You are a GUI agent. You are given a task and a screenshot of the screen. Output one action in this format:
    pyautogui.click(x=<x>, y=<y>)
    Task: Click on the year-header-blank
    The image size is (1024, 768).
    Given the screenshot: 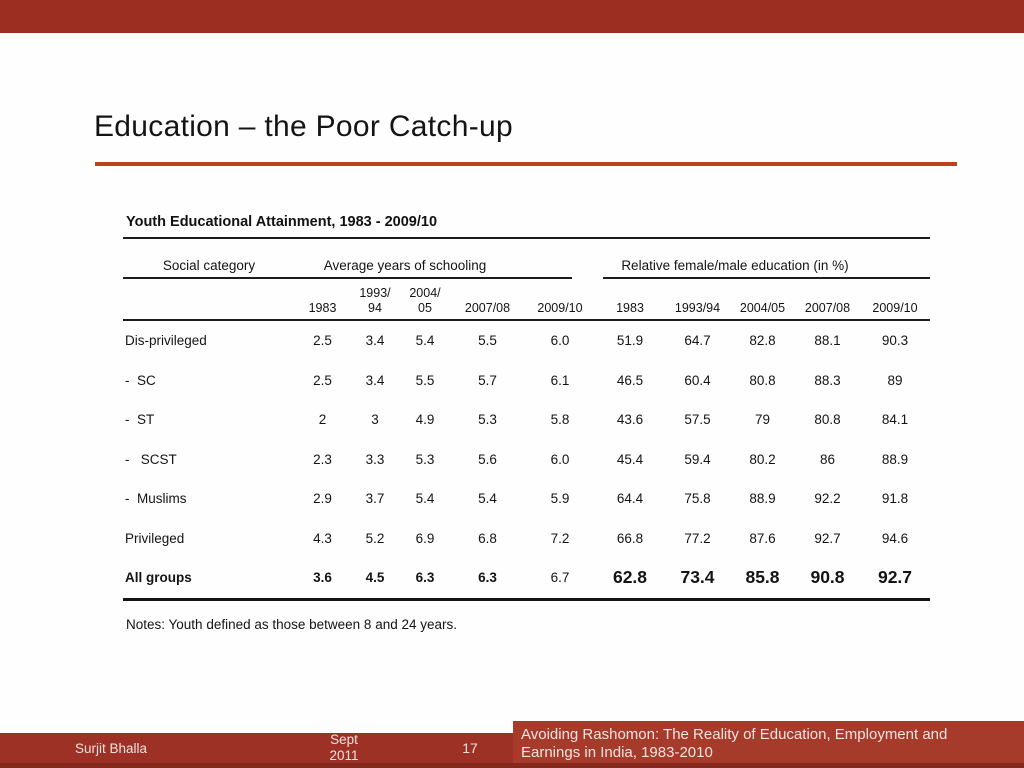 What is the action you would take?
    pyautogui.click(x=209, y=317)
    